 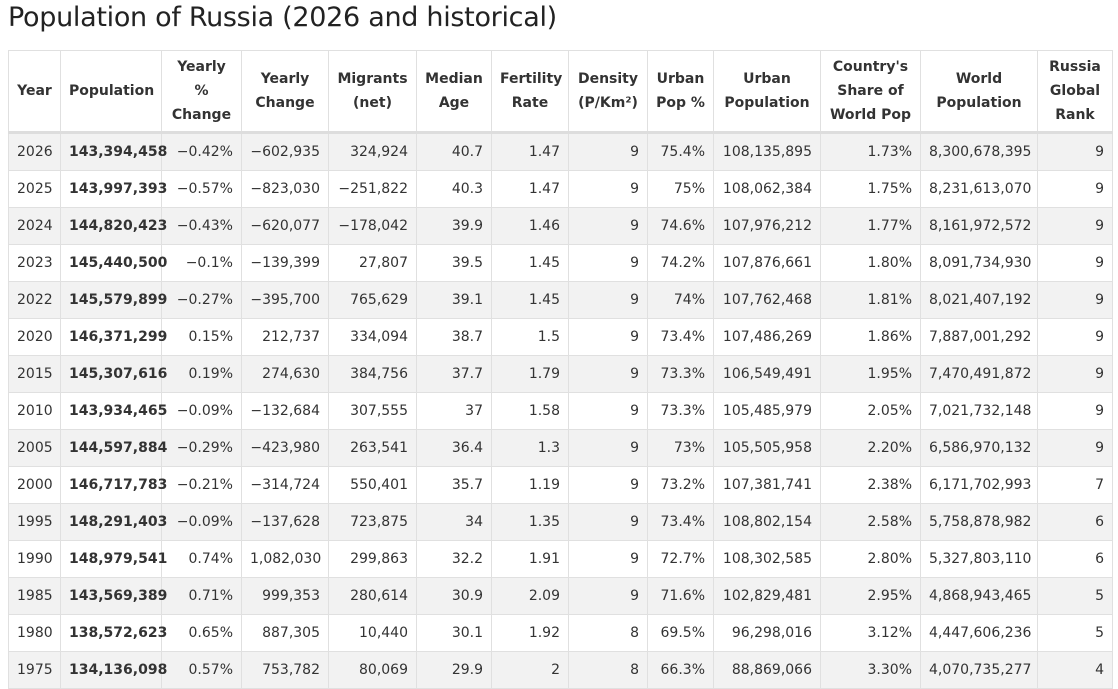 What do you see at coordinates (285, 226) in the screenshot?
I see `cell-yearly-change: −620,077` at bounding box center [285, 226].